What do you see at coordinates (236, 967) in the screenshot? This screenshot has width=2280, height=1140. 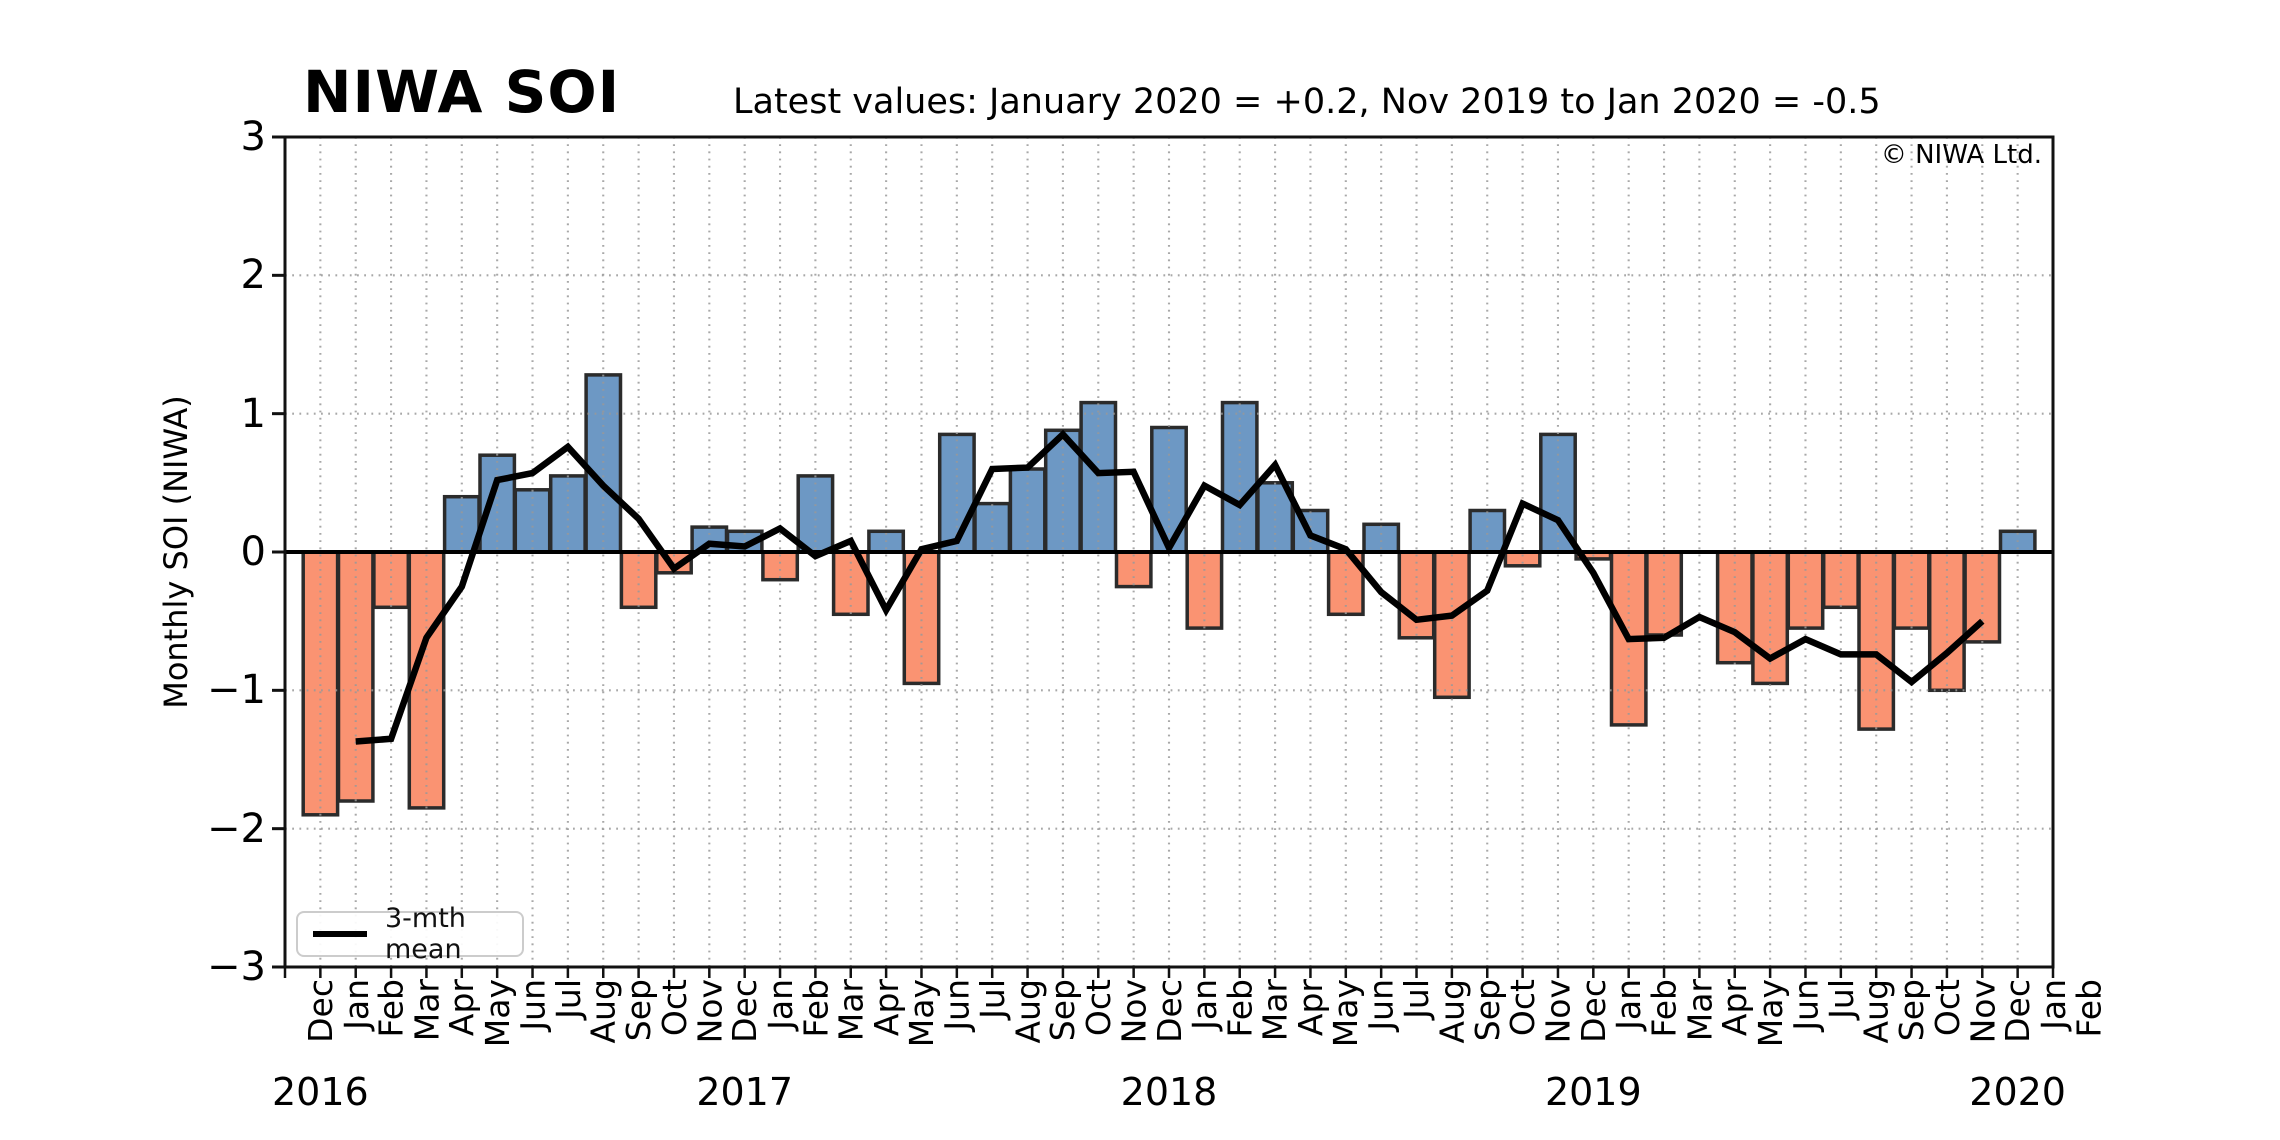 I see `y-tick-label: −3` at bounding box center [236, 967].